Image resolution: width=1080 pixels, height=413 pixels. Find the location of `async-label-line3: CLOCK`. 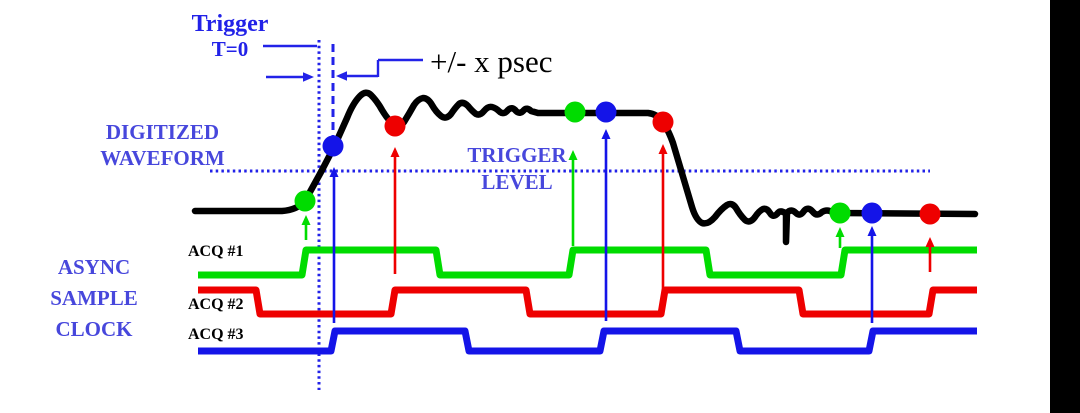

async-label-line3: CLOCK is located at coordinates (94, 329).